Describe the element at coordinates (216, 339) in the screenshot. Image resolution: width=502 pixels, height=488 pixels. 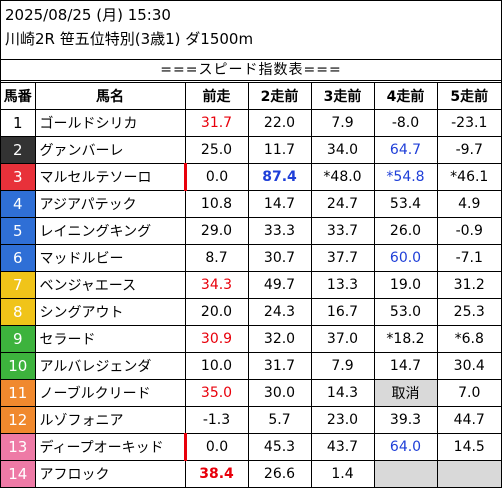
I see `speed-index-cell: 30.9` at that location.